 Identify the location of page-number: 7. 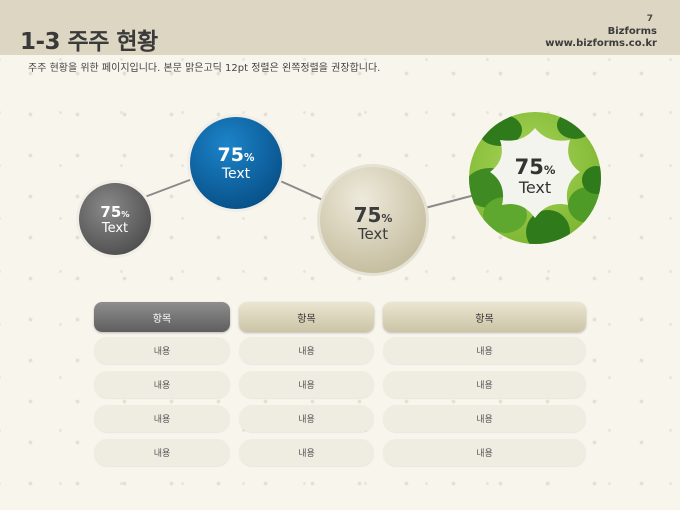
(649, 19).